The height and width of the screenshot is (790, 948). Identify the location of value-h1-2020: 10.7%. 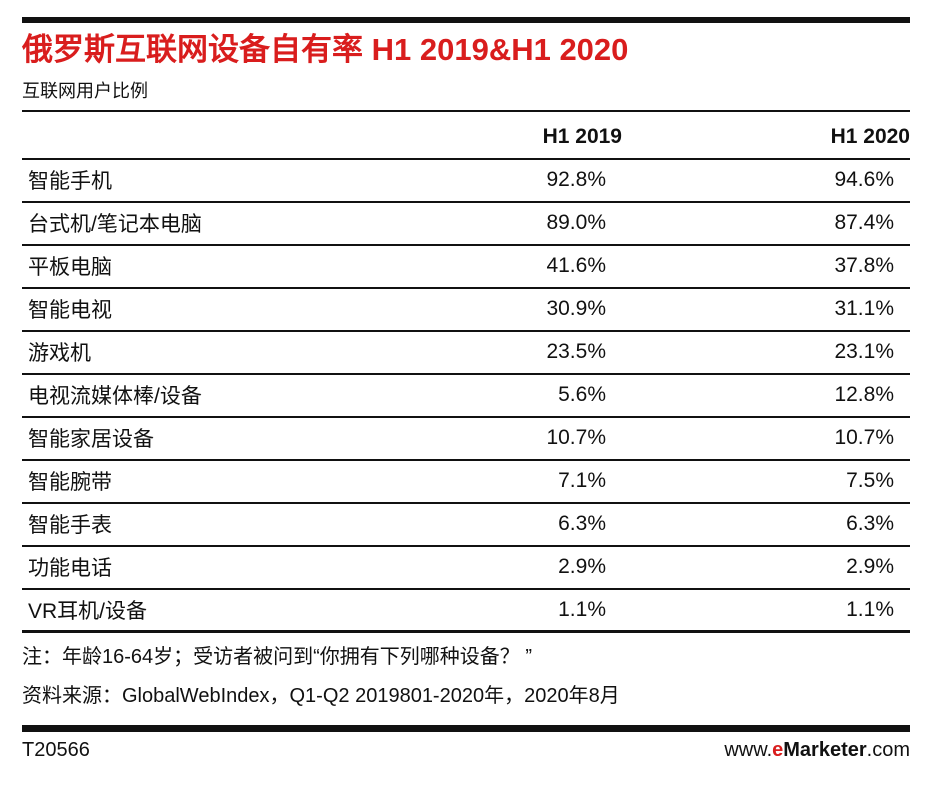
(864, 438).